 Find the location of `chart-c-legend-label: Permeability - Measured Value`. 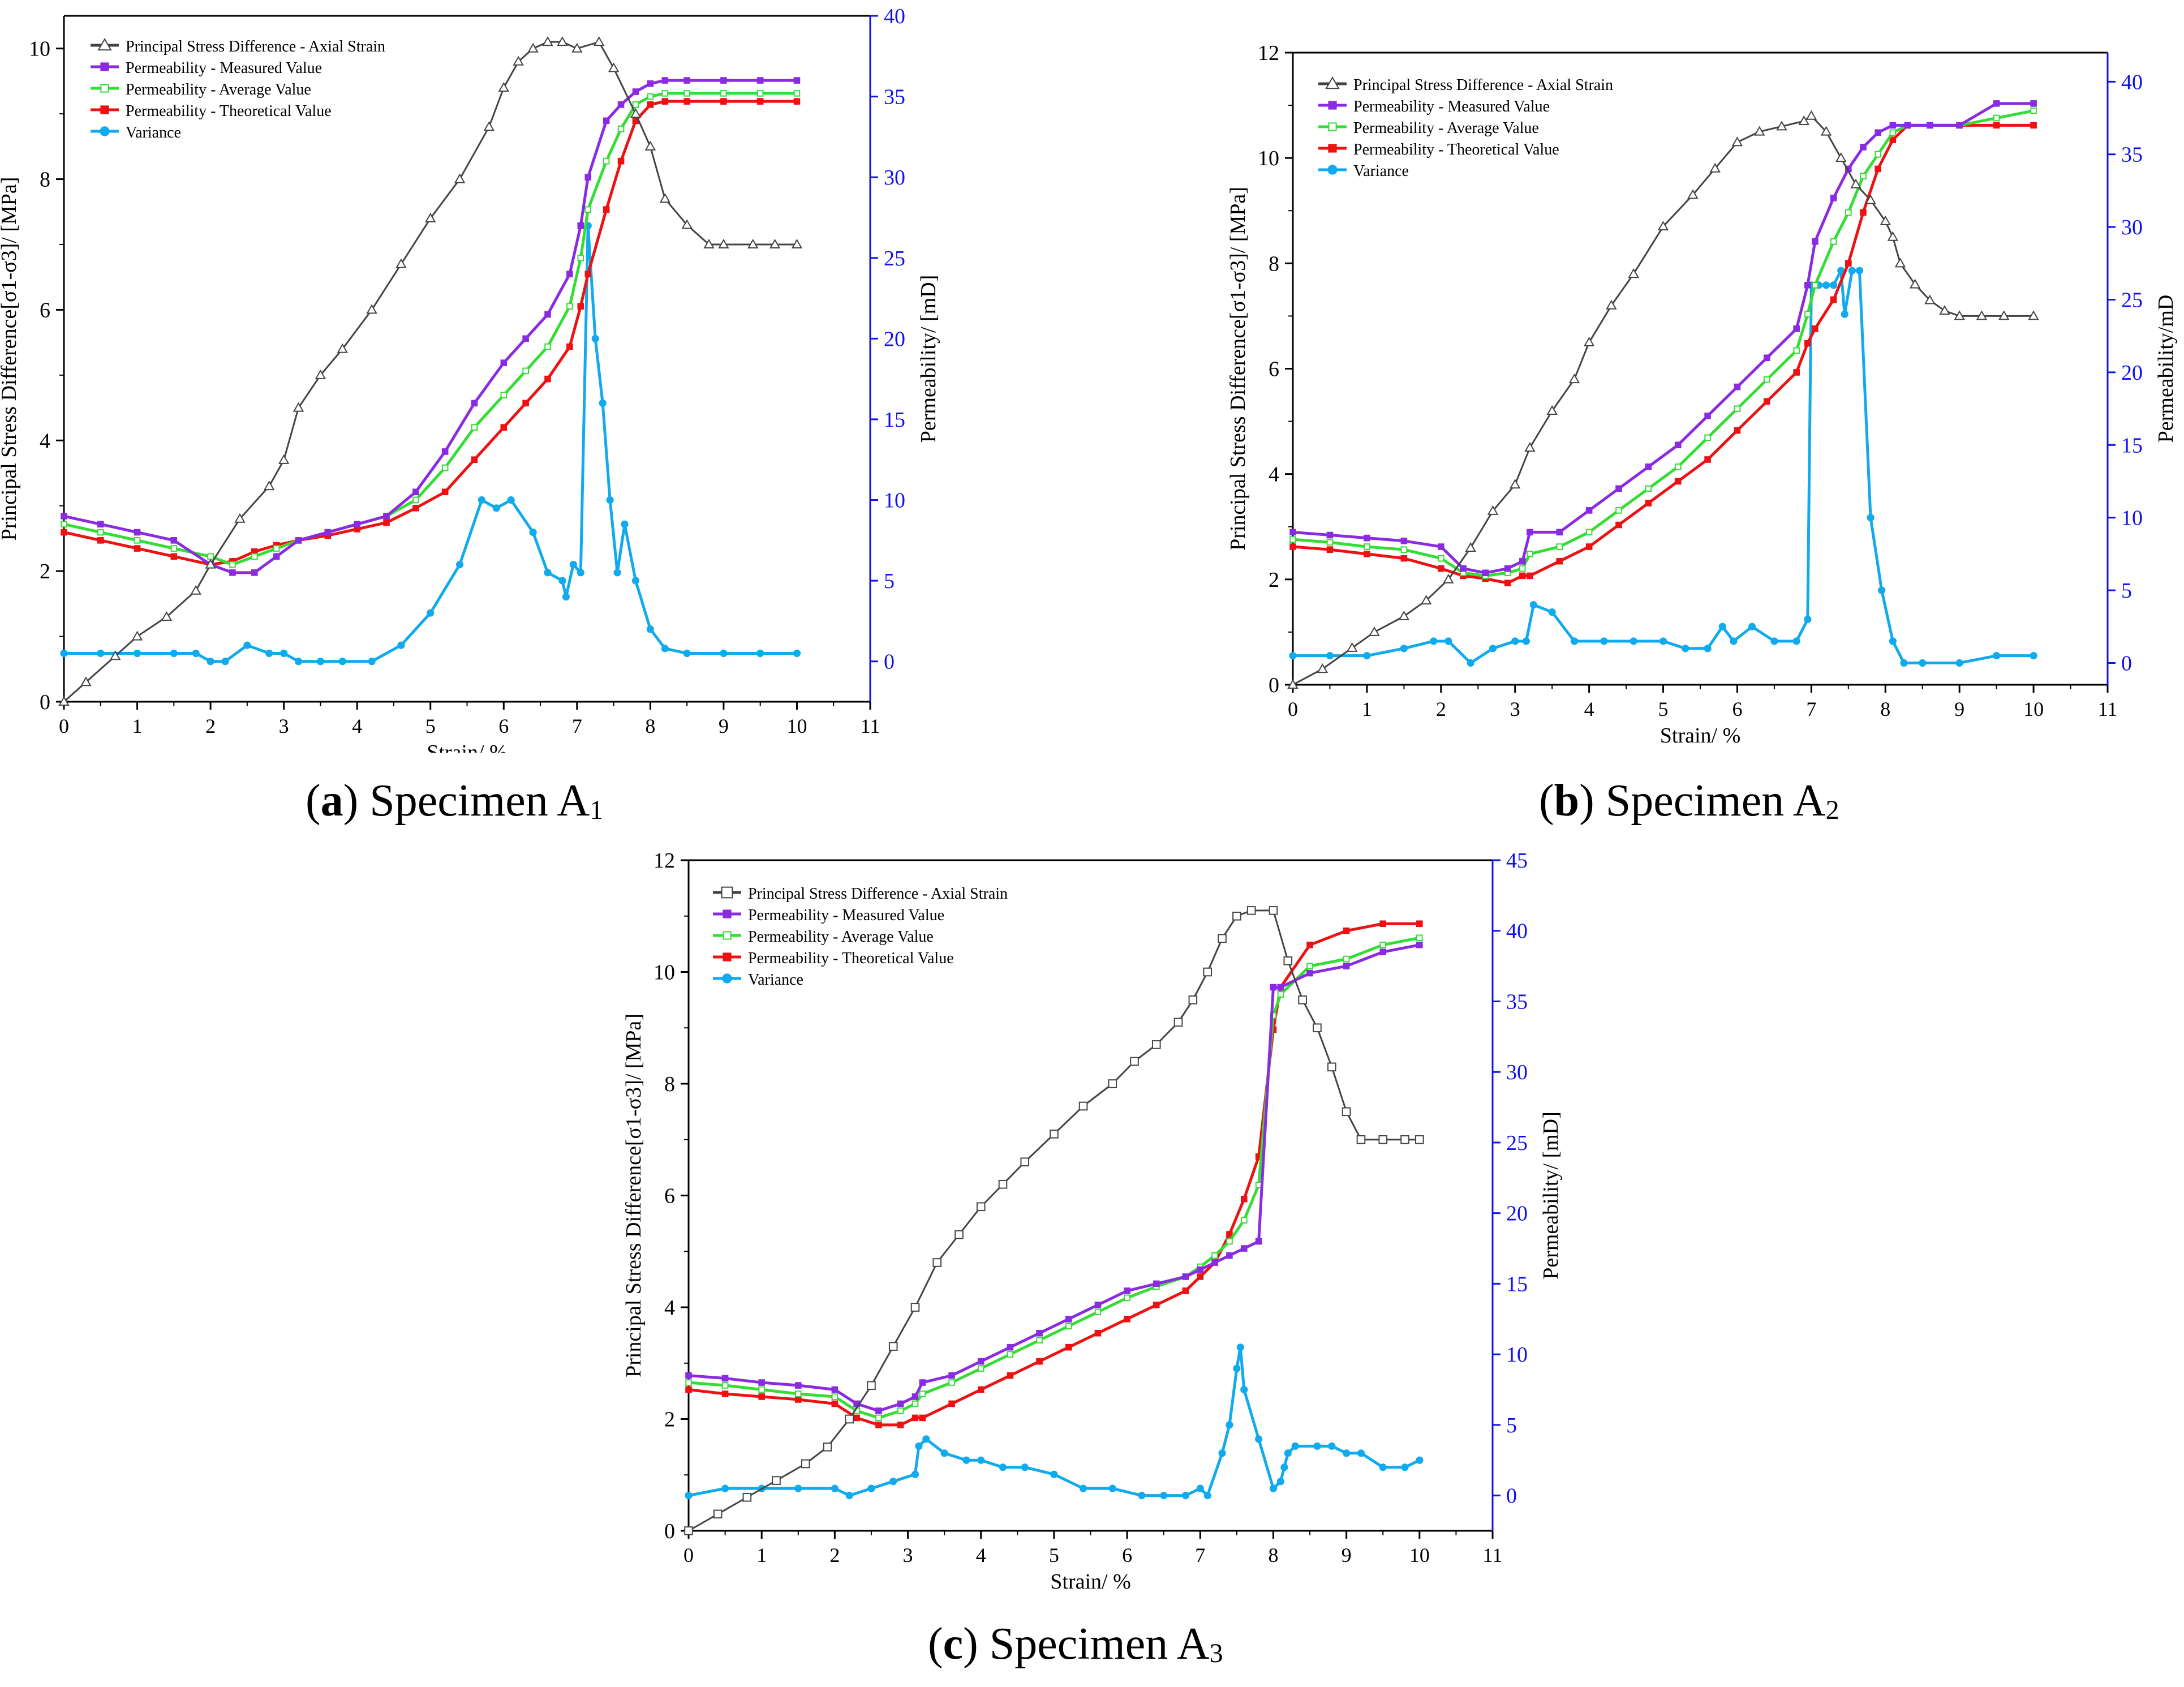

chart-c-legend-label: Permeability - Measured Value is located at coordinates (846, 915).